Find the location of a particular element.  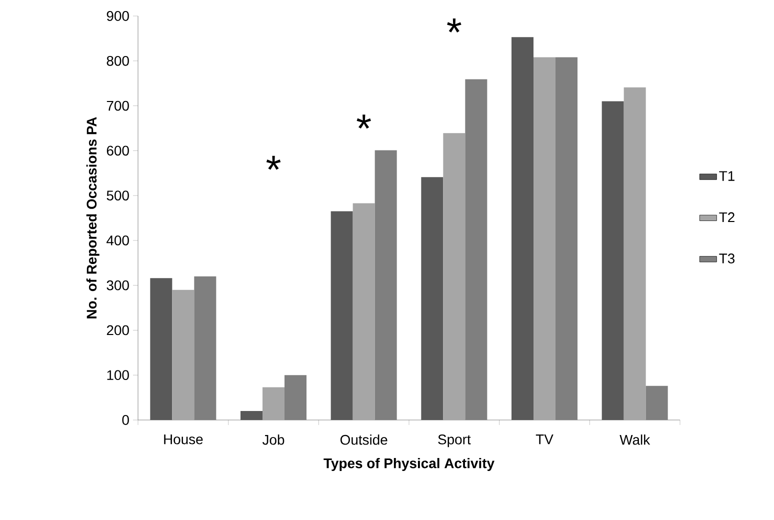

x-tick-label: Sport is located at coordinates (454, 441).